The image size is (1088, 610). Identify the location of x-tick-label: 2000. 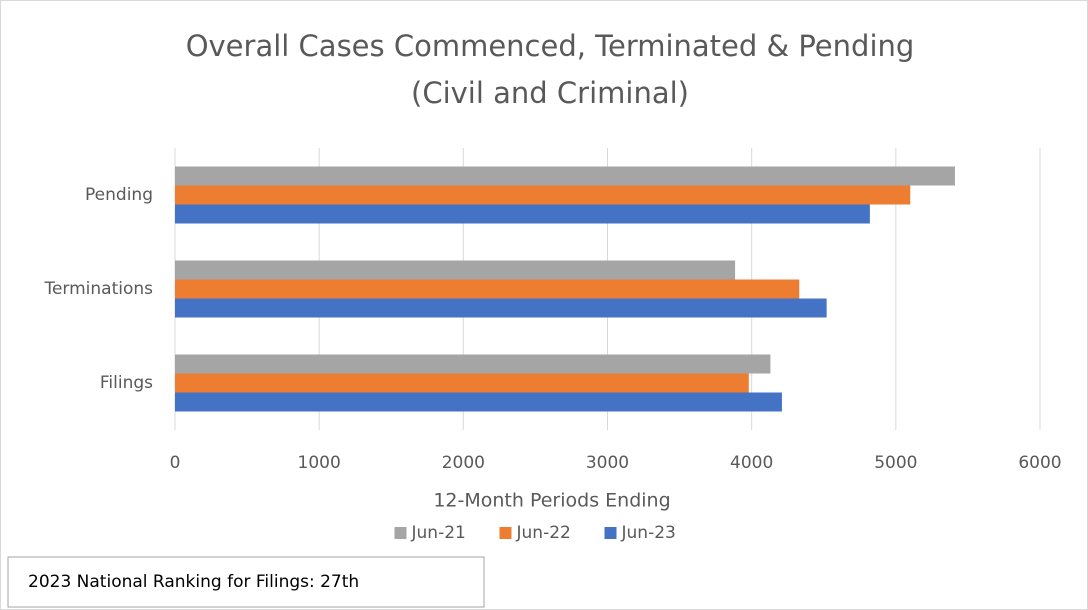
(463, 463).